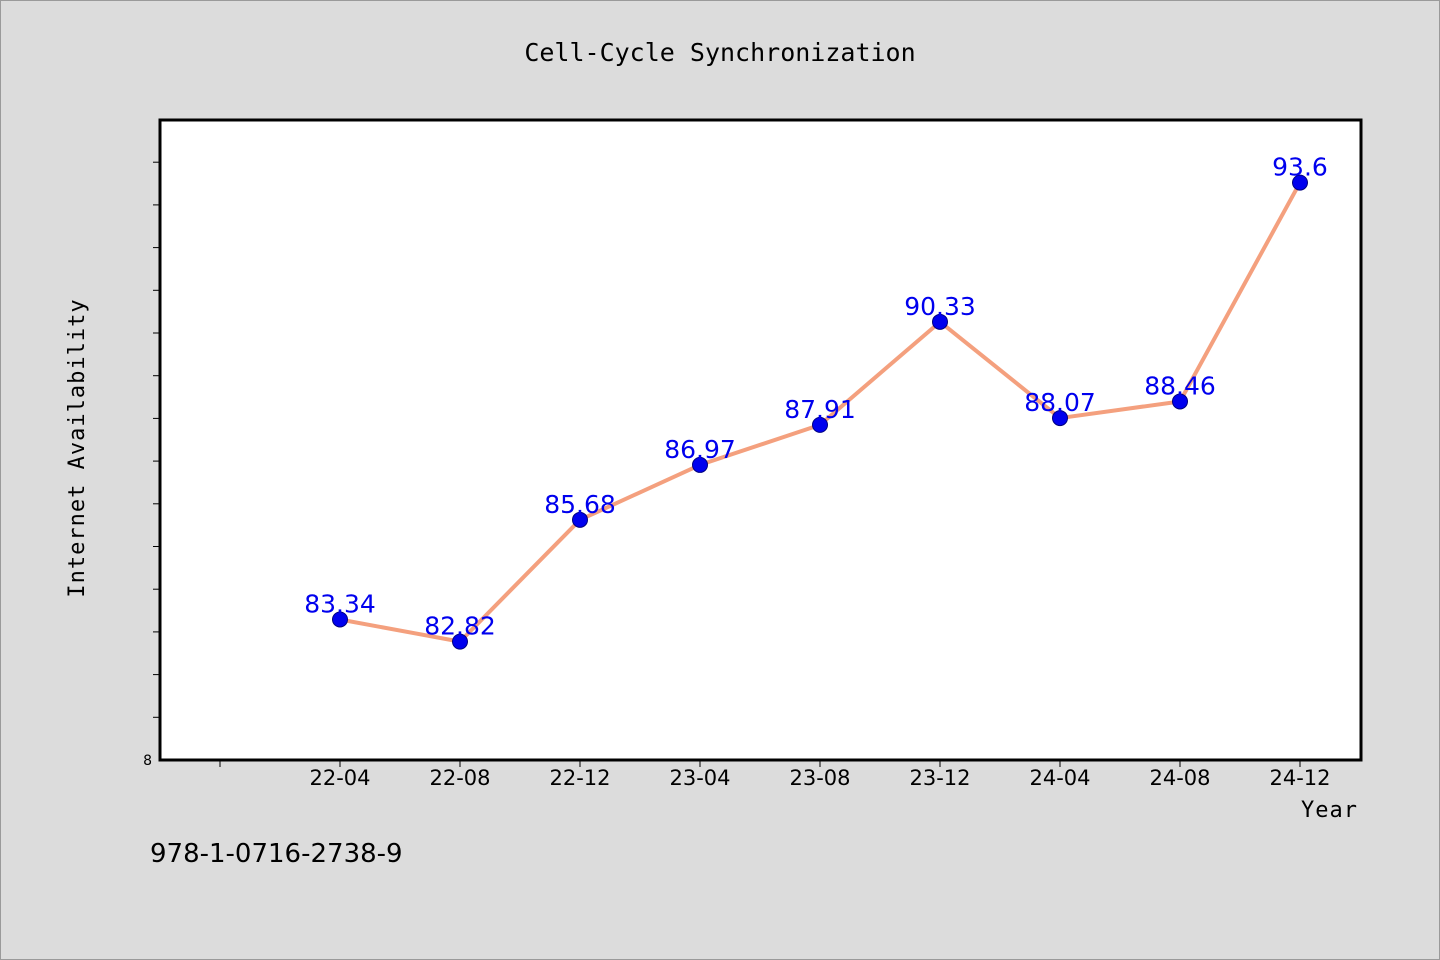 This screenshot has height=960, width=1440. I want to click on data-label: 93.6, so click(1300, 167).